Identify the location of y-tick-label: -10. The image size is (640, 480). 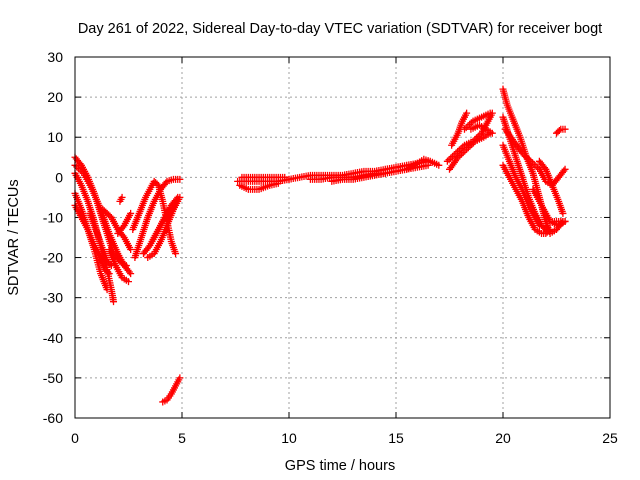
(53, 217).